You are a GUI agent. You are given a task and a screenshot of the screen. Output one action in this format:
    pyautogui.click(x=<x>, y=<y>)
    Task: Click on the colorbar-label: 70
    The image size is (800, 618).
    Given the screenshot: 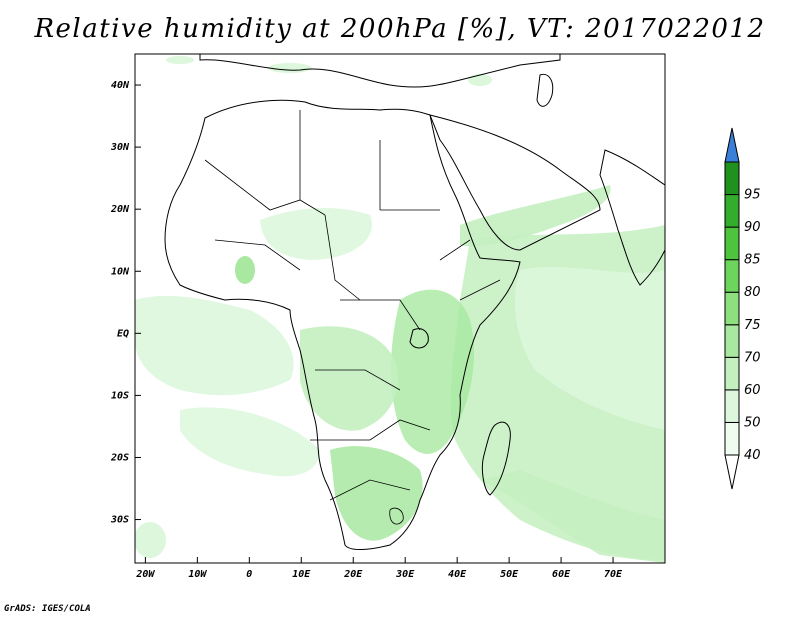 What is the action you would take?
    pyautogui.click(x=752, y=357)
    